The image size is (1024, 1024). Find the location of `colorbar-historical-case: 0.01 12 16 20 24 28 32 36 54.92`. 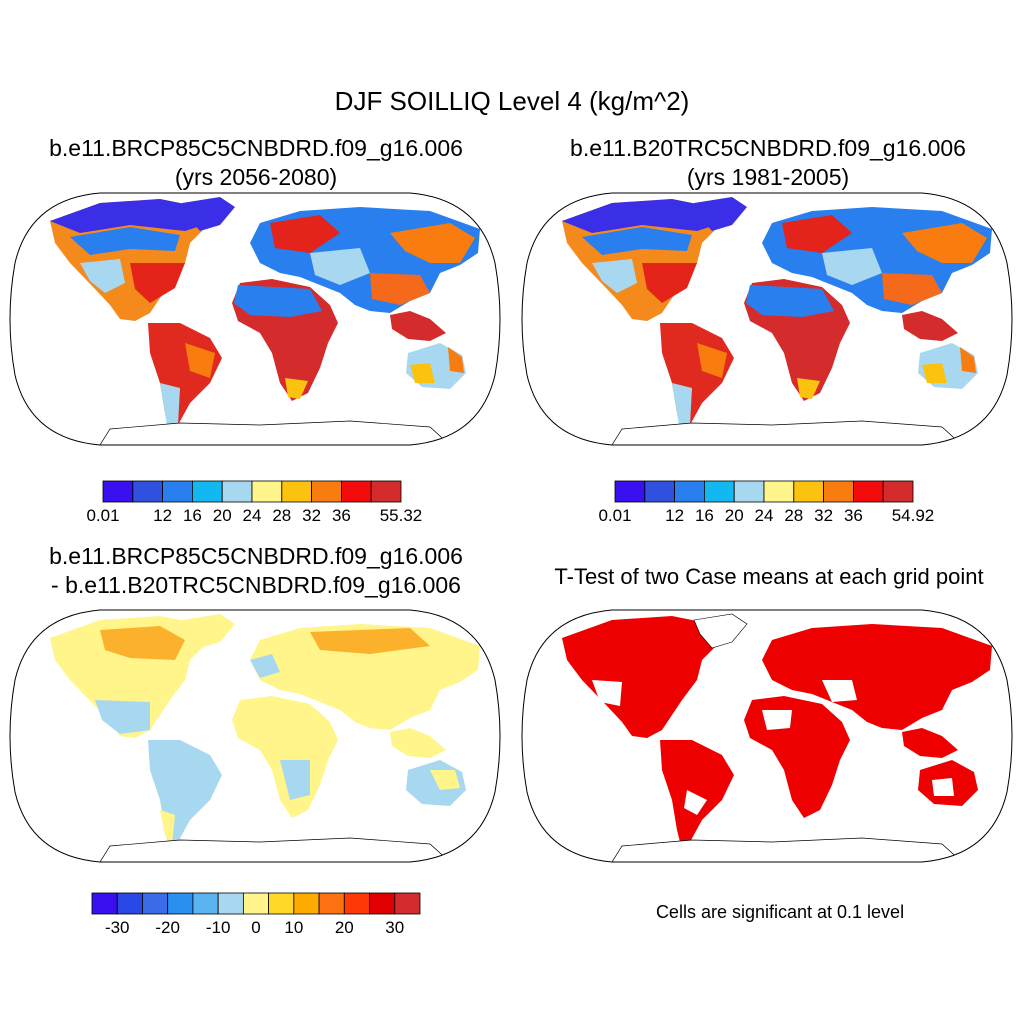

colorbar-historical-case: 0.01 12 16 20 24 28 32 36 54.92 is located at coordinates (766, 502).